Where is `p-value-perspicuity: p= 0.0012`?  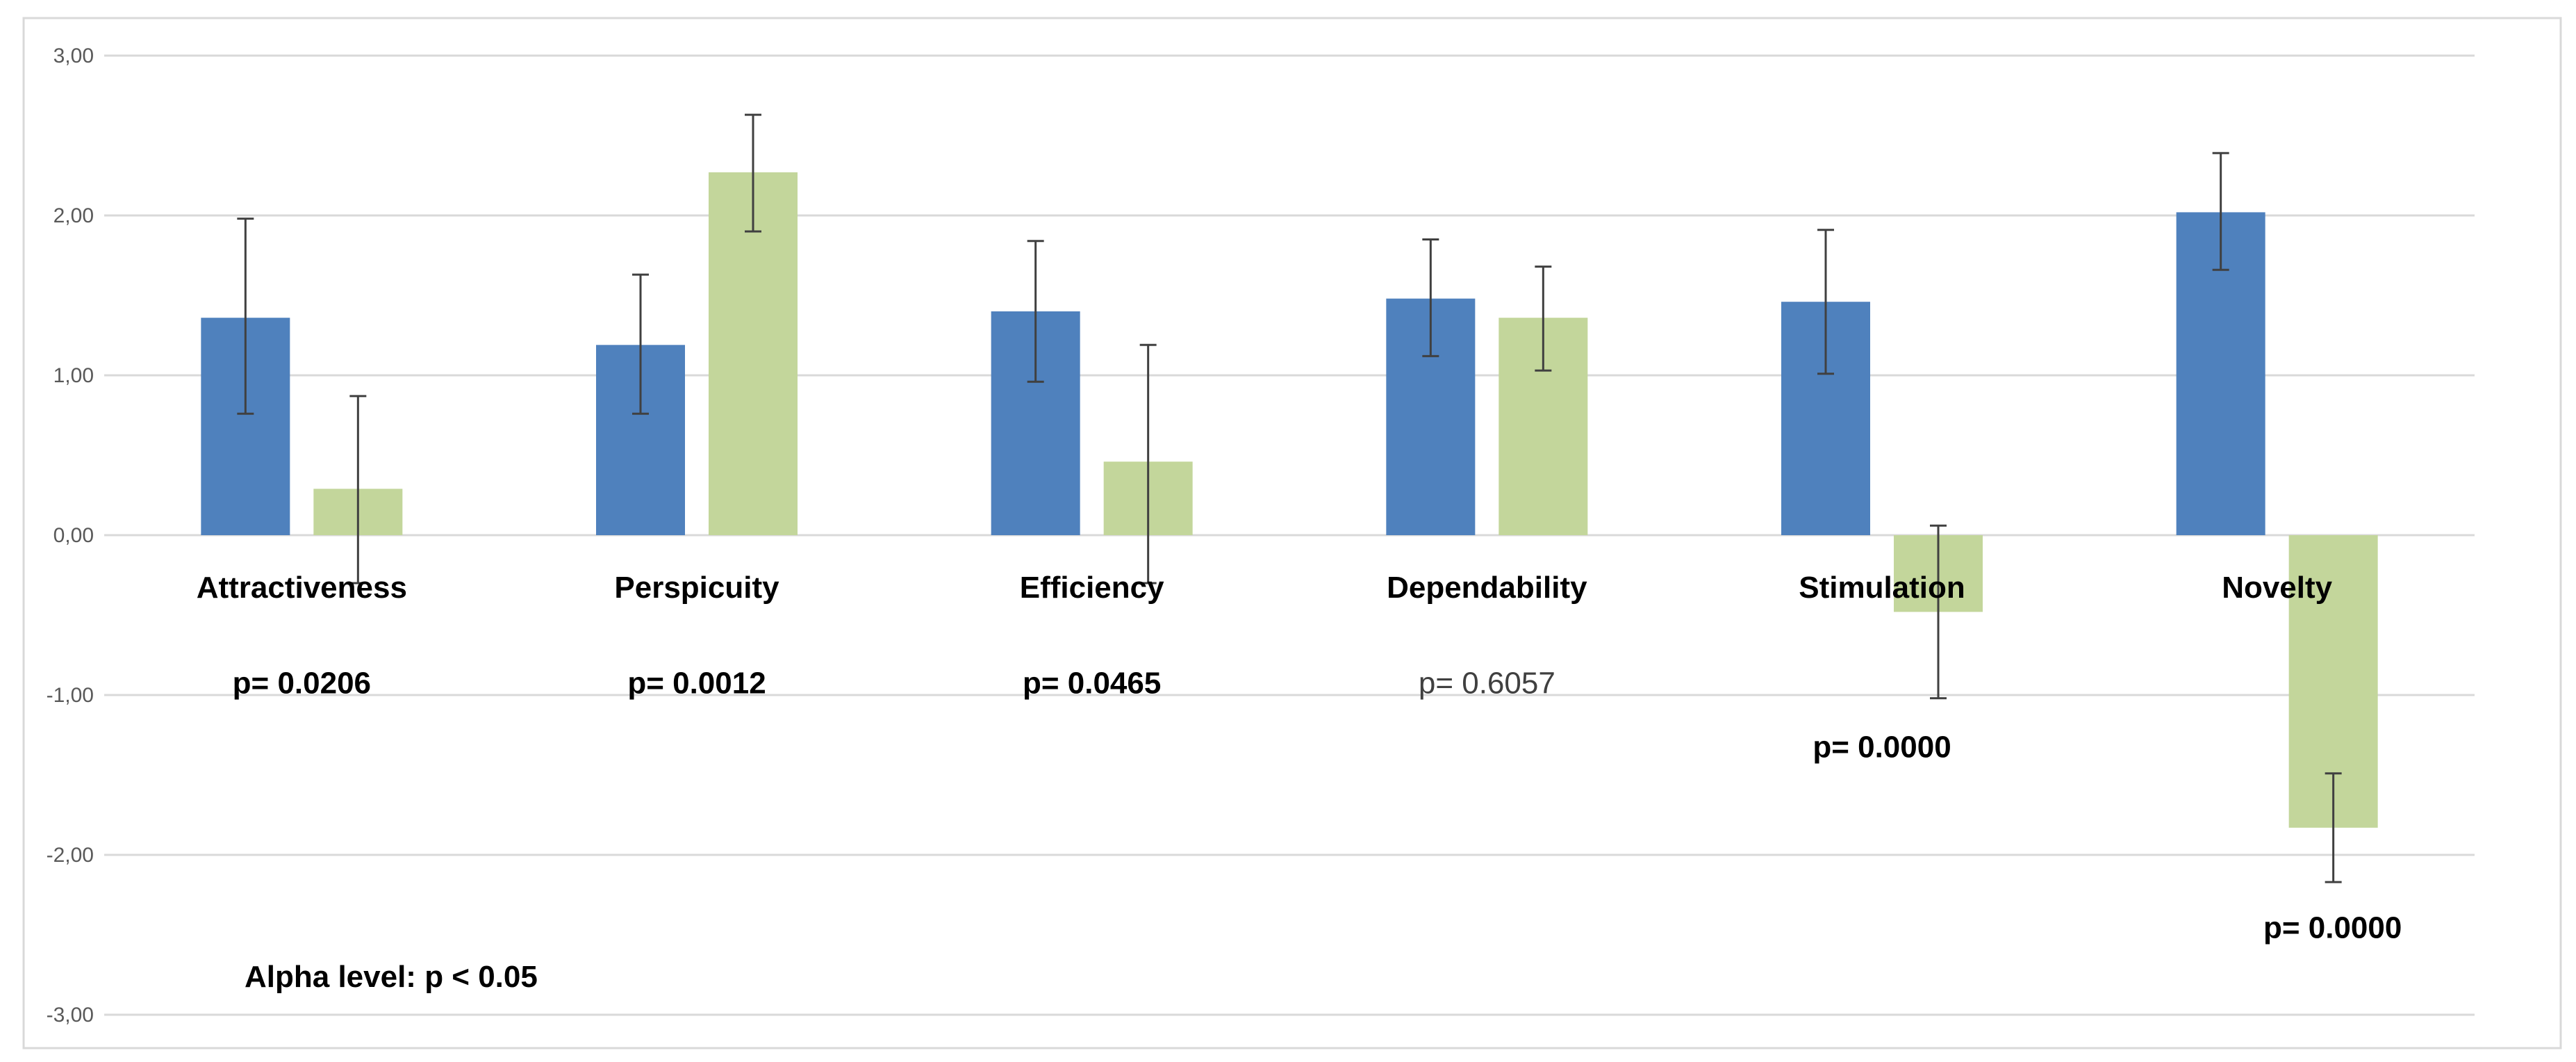
p-value-perspicuity: p= 0.0012 is located at coordinates (697, 684).